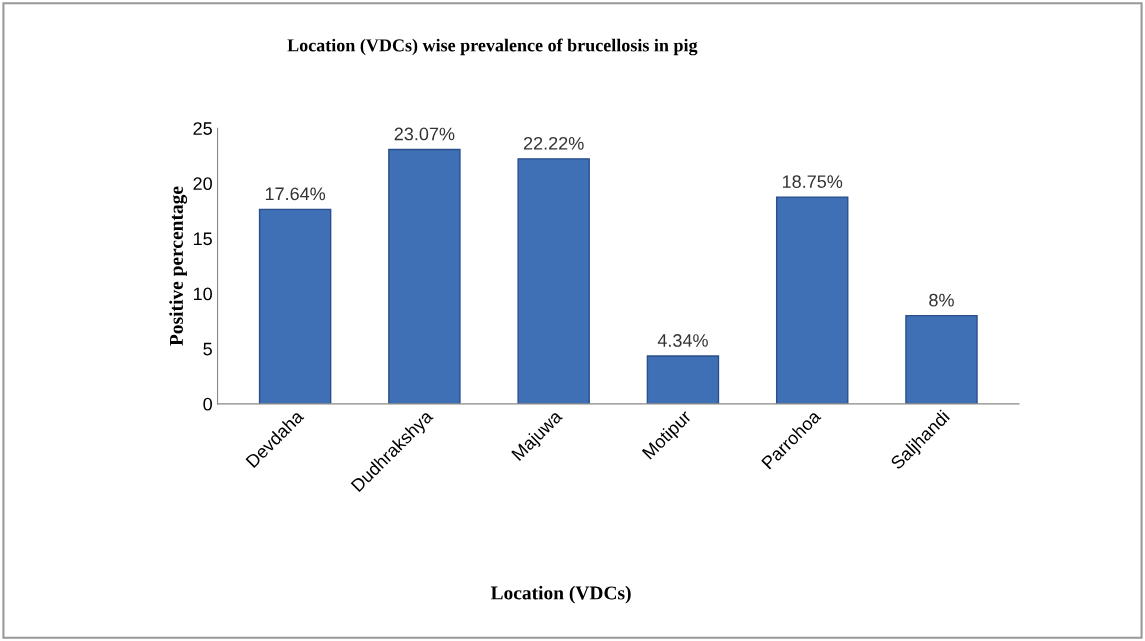 The height and width of the screenshot is (641, 1145). Describe the element at coordinates (812, 181) in the screenshot. I see `data-label: 18.75%` at that location.